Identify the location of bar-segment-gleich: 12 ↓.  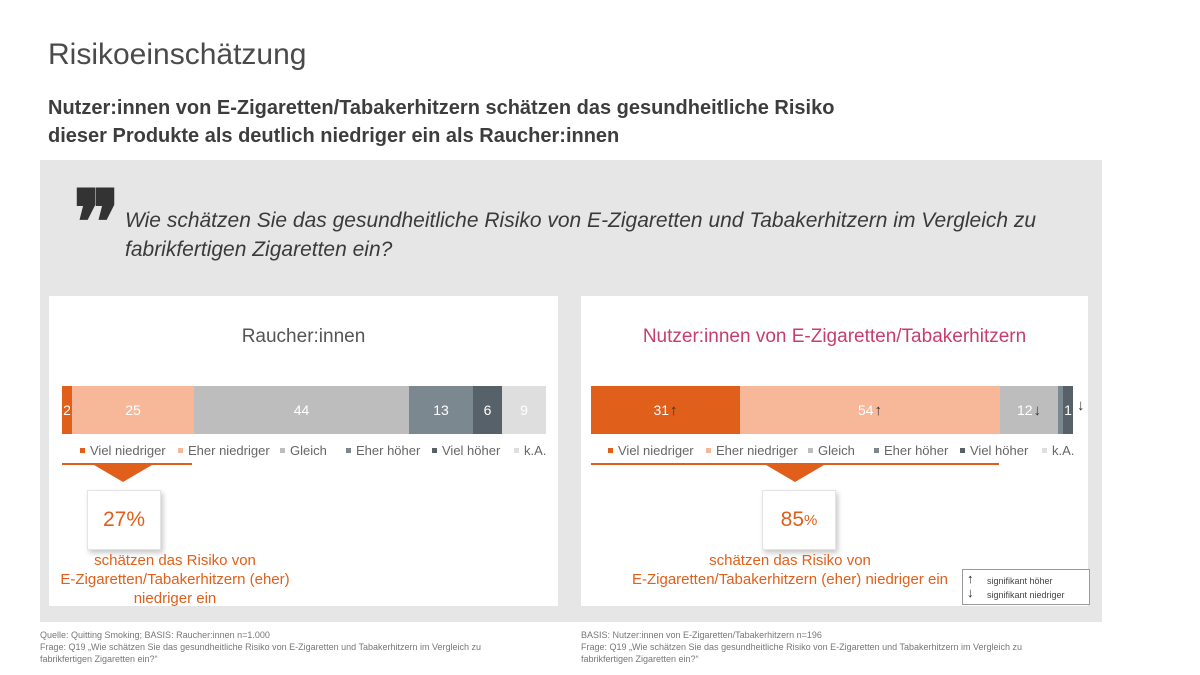
(1029, 410).